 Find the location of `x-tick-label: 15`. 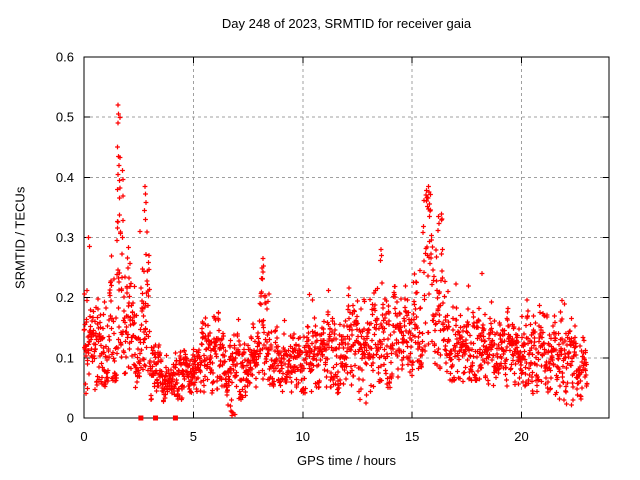

x-tick-label: 15 is located at coordinates (412, 436).